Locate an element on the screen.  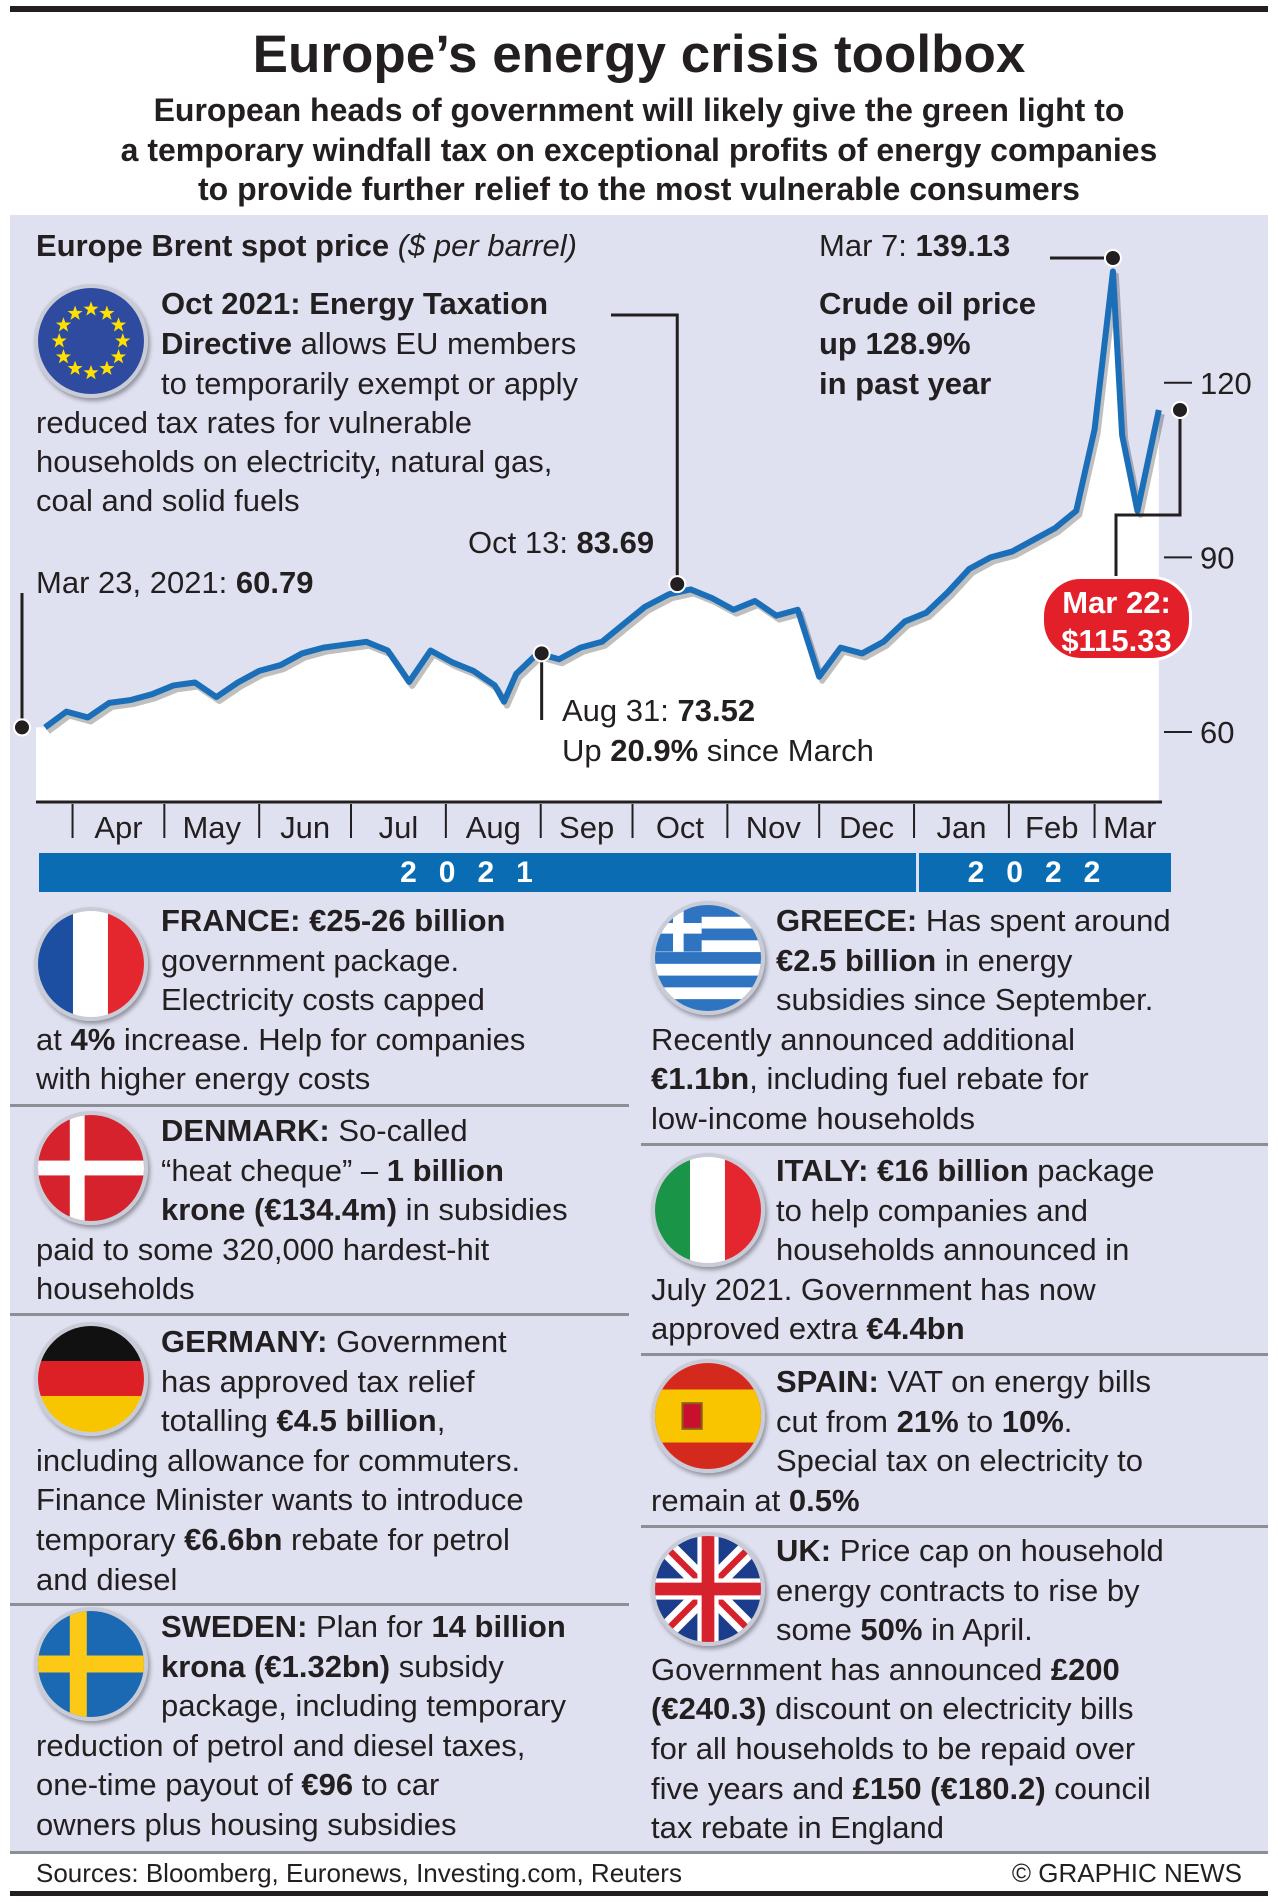
text-segment: DENMARK: is located at coordinates (245, 1130).